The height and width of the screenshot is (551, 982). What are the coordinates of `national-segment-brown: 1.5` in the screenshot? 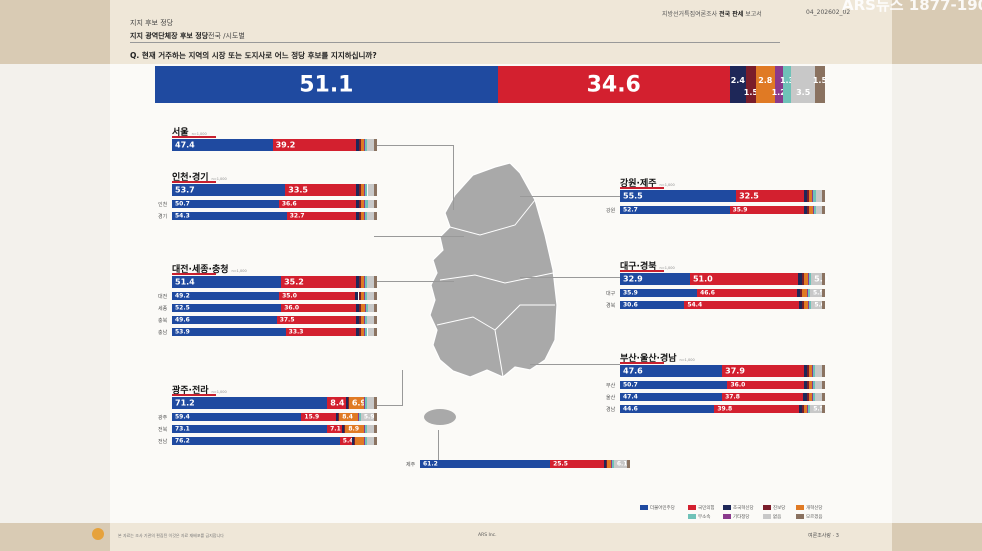 It's located at (820, 84).